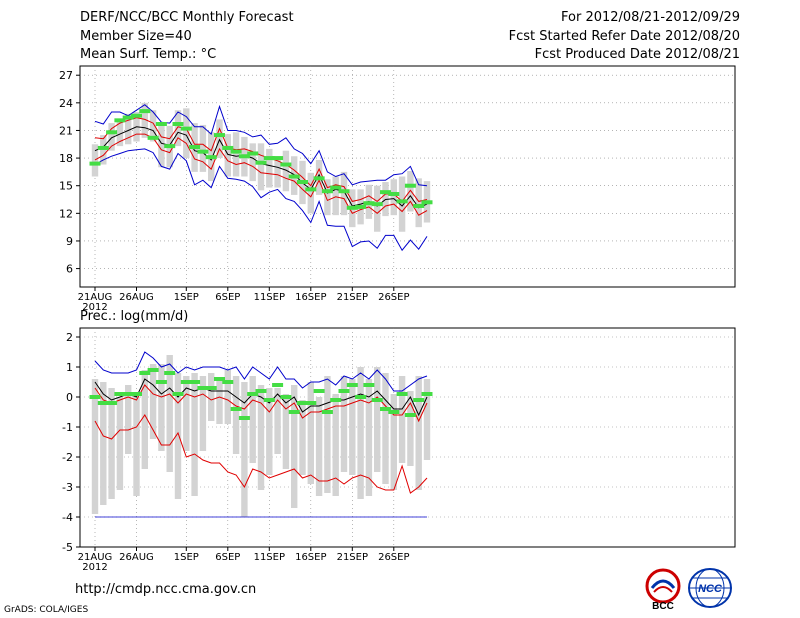  What do you see at coordinates (624, 36) in the screenshot?
I see `start-date: Fcst Started Refer Date 2012/08/20` at bounding box center [624, 36].